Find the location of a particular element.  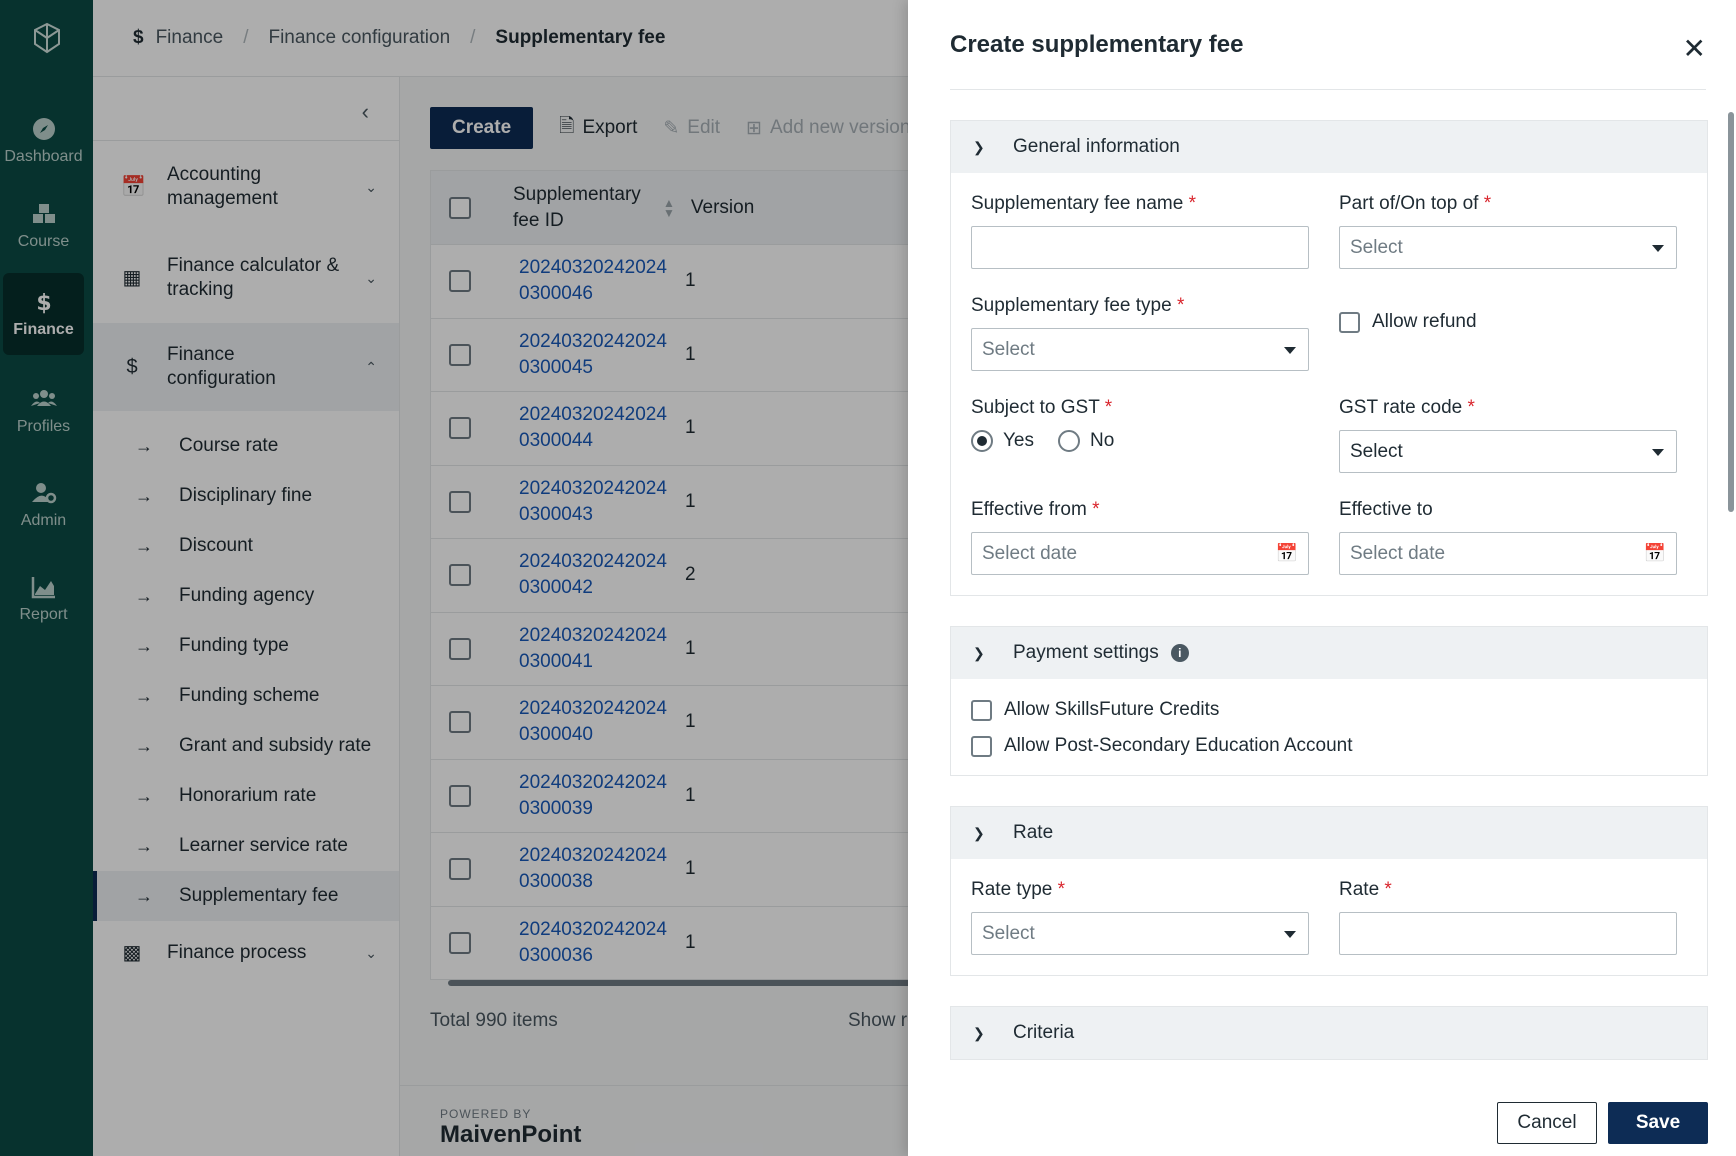

effective-from-datepicker: Select date 📅 is located at coordinates (1140, 553).